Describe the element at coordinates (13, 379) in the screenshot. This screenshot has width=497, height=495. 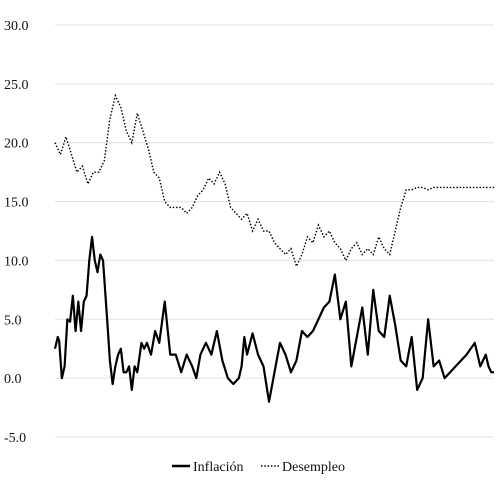
I see `y-tick-label: 0.0` at that location.